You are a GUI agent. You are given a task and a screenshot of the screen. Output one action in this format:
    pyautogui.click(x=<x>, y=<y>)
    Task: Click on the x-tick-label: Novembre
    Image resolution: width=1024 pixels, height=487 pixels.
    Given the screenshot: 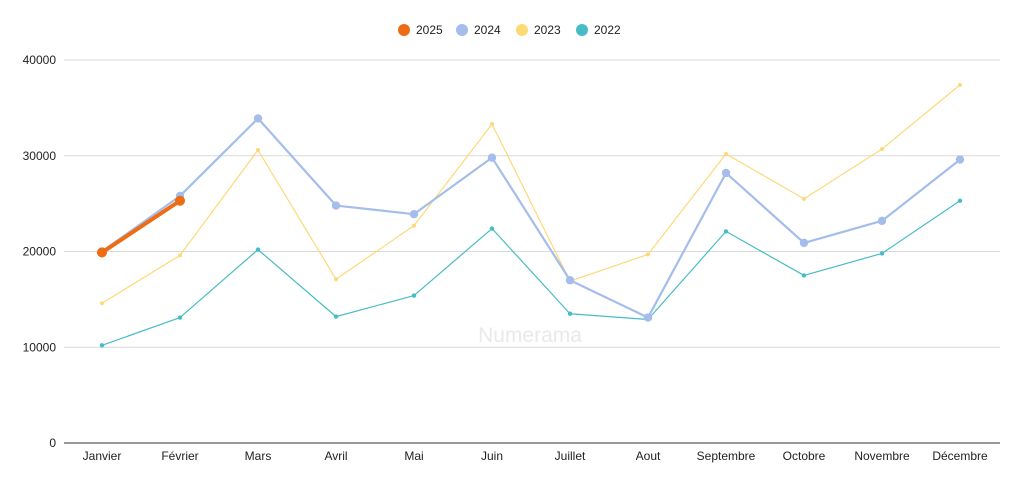 What is the action you would take?
    pyautogui.click(x=882, y=456)
    